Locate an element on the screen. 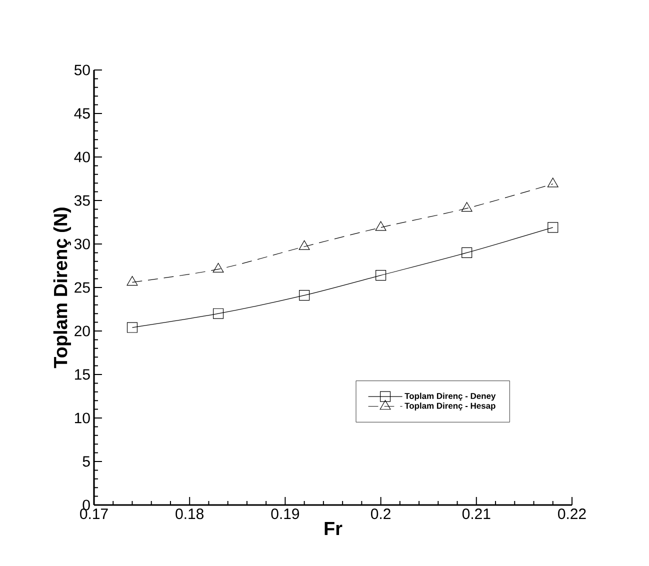  legend-label: Toplam Direnç - Hesap is located at coordinates (450, 406).